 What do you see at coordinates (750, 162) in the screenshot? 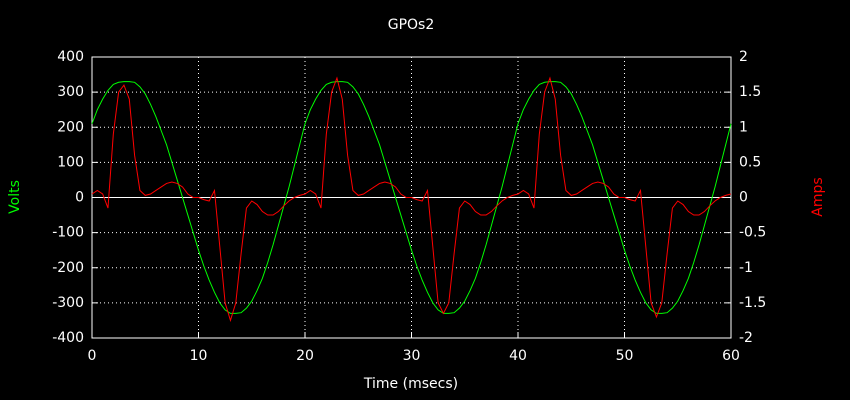
I see `y2-tick-label: 0.5` at bounding box center [750, 162].